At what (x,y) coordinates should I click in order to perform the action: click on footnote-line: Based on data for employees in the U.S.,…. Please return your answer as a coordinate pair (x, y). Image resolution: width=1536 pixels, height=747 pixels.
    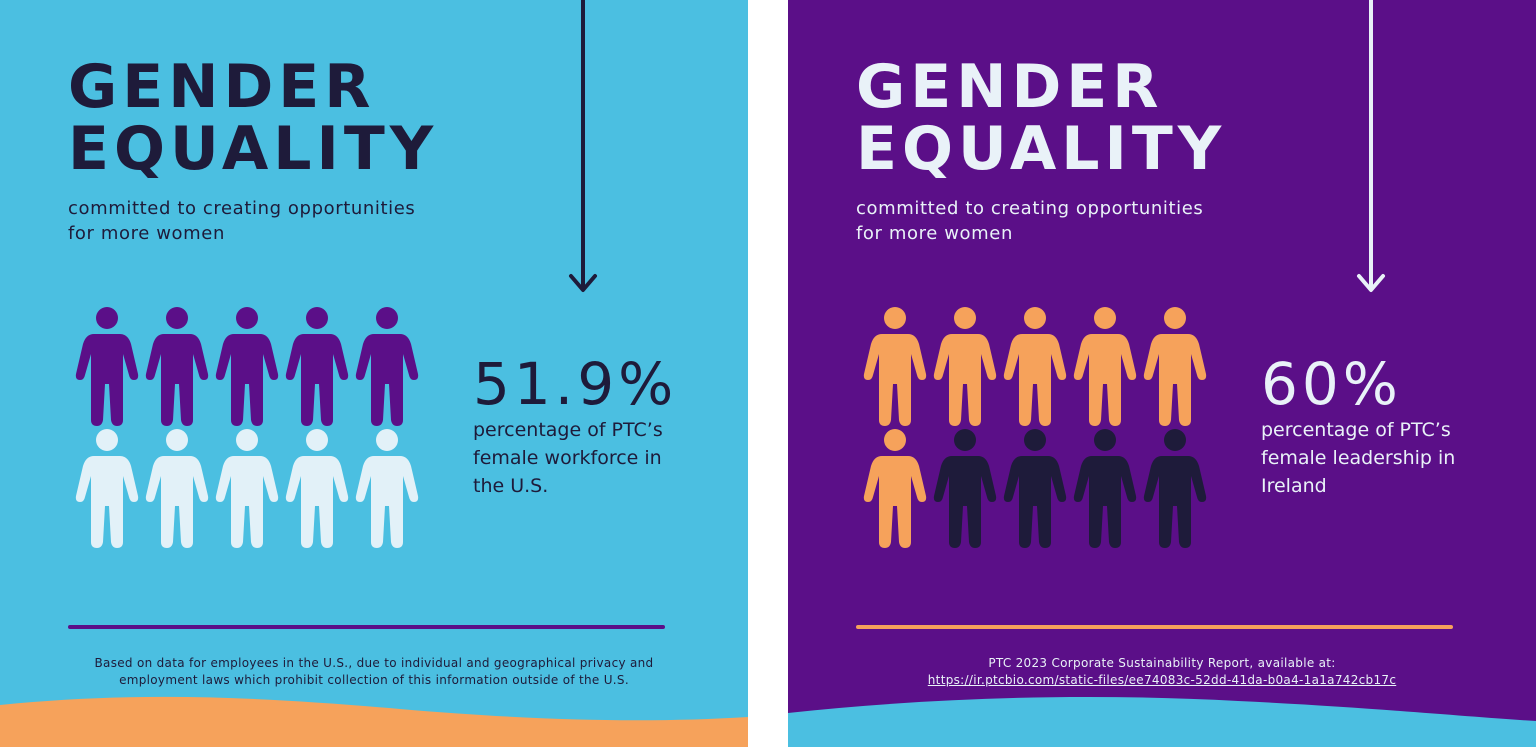
    Looking at the image, I should click on (374, 663).